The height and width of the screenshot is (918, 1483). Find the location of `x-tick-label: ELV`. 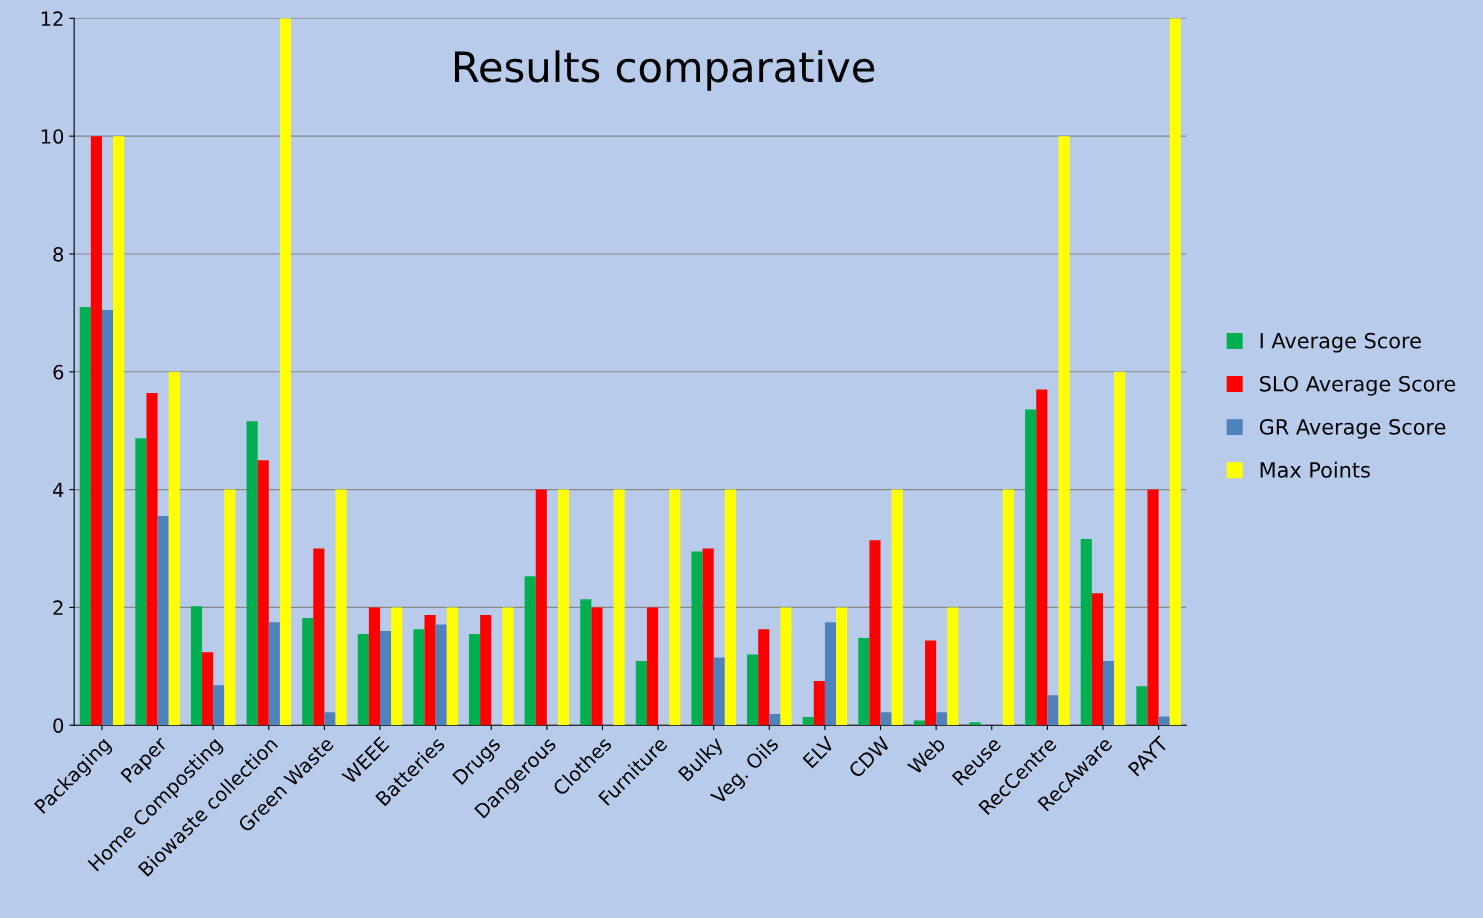

x-tick-label: ELV is located at coordinates (819, 752).